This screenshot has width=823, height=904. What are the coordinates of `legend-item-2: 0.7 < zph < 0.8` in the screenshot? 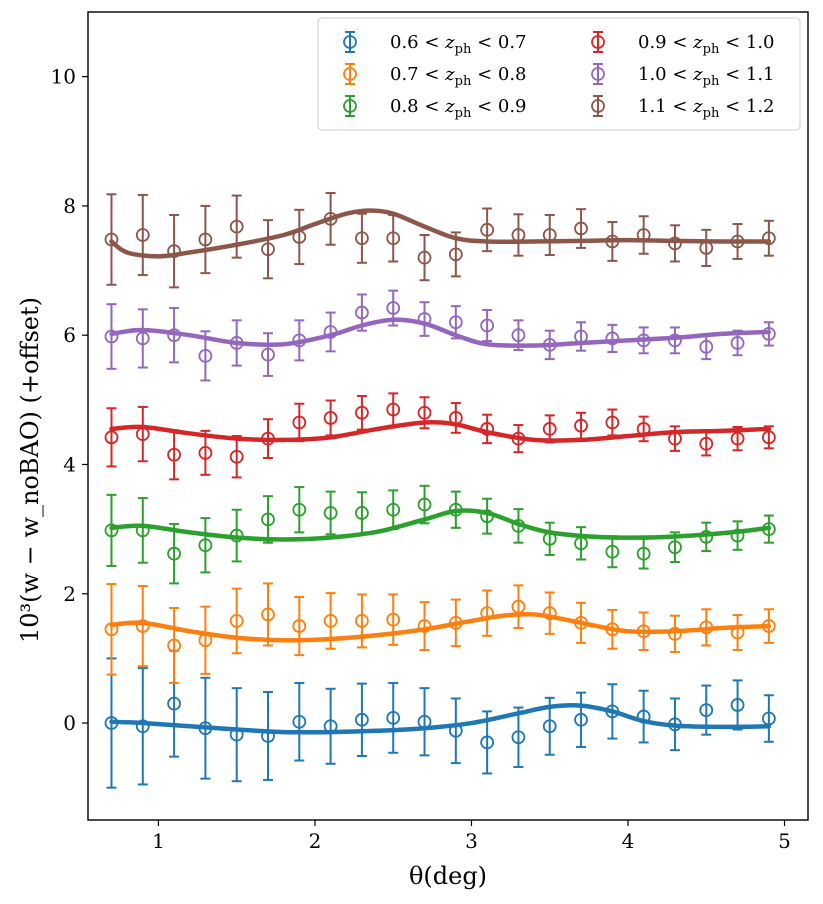 It's located at (435, 76).